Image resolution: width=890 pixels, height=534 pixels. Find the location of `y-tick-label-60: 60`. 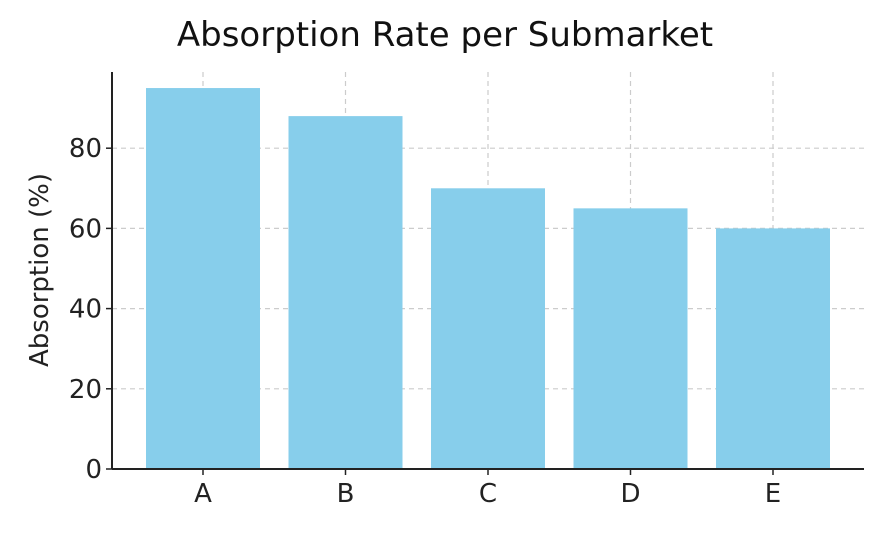

y-tick-label-60: 60 is located at coordinates (85, 229).